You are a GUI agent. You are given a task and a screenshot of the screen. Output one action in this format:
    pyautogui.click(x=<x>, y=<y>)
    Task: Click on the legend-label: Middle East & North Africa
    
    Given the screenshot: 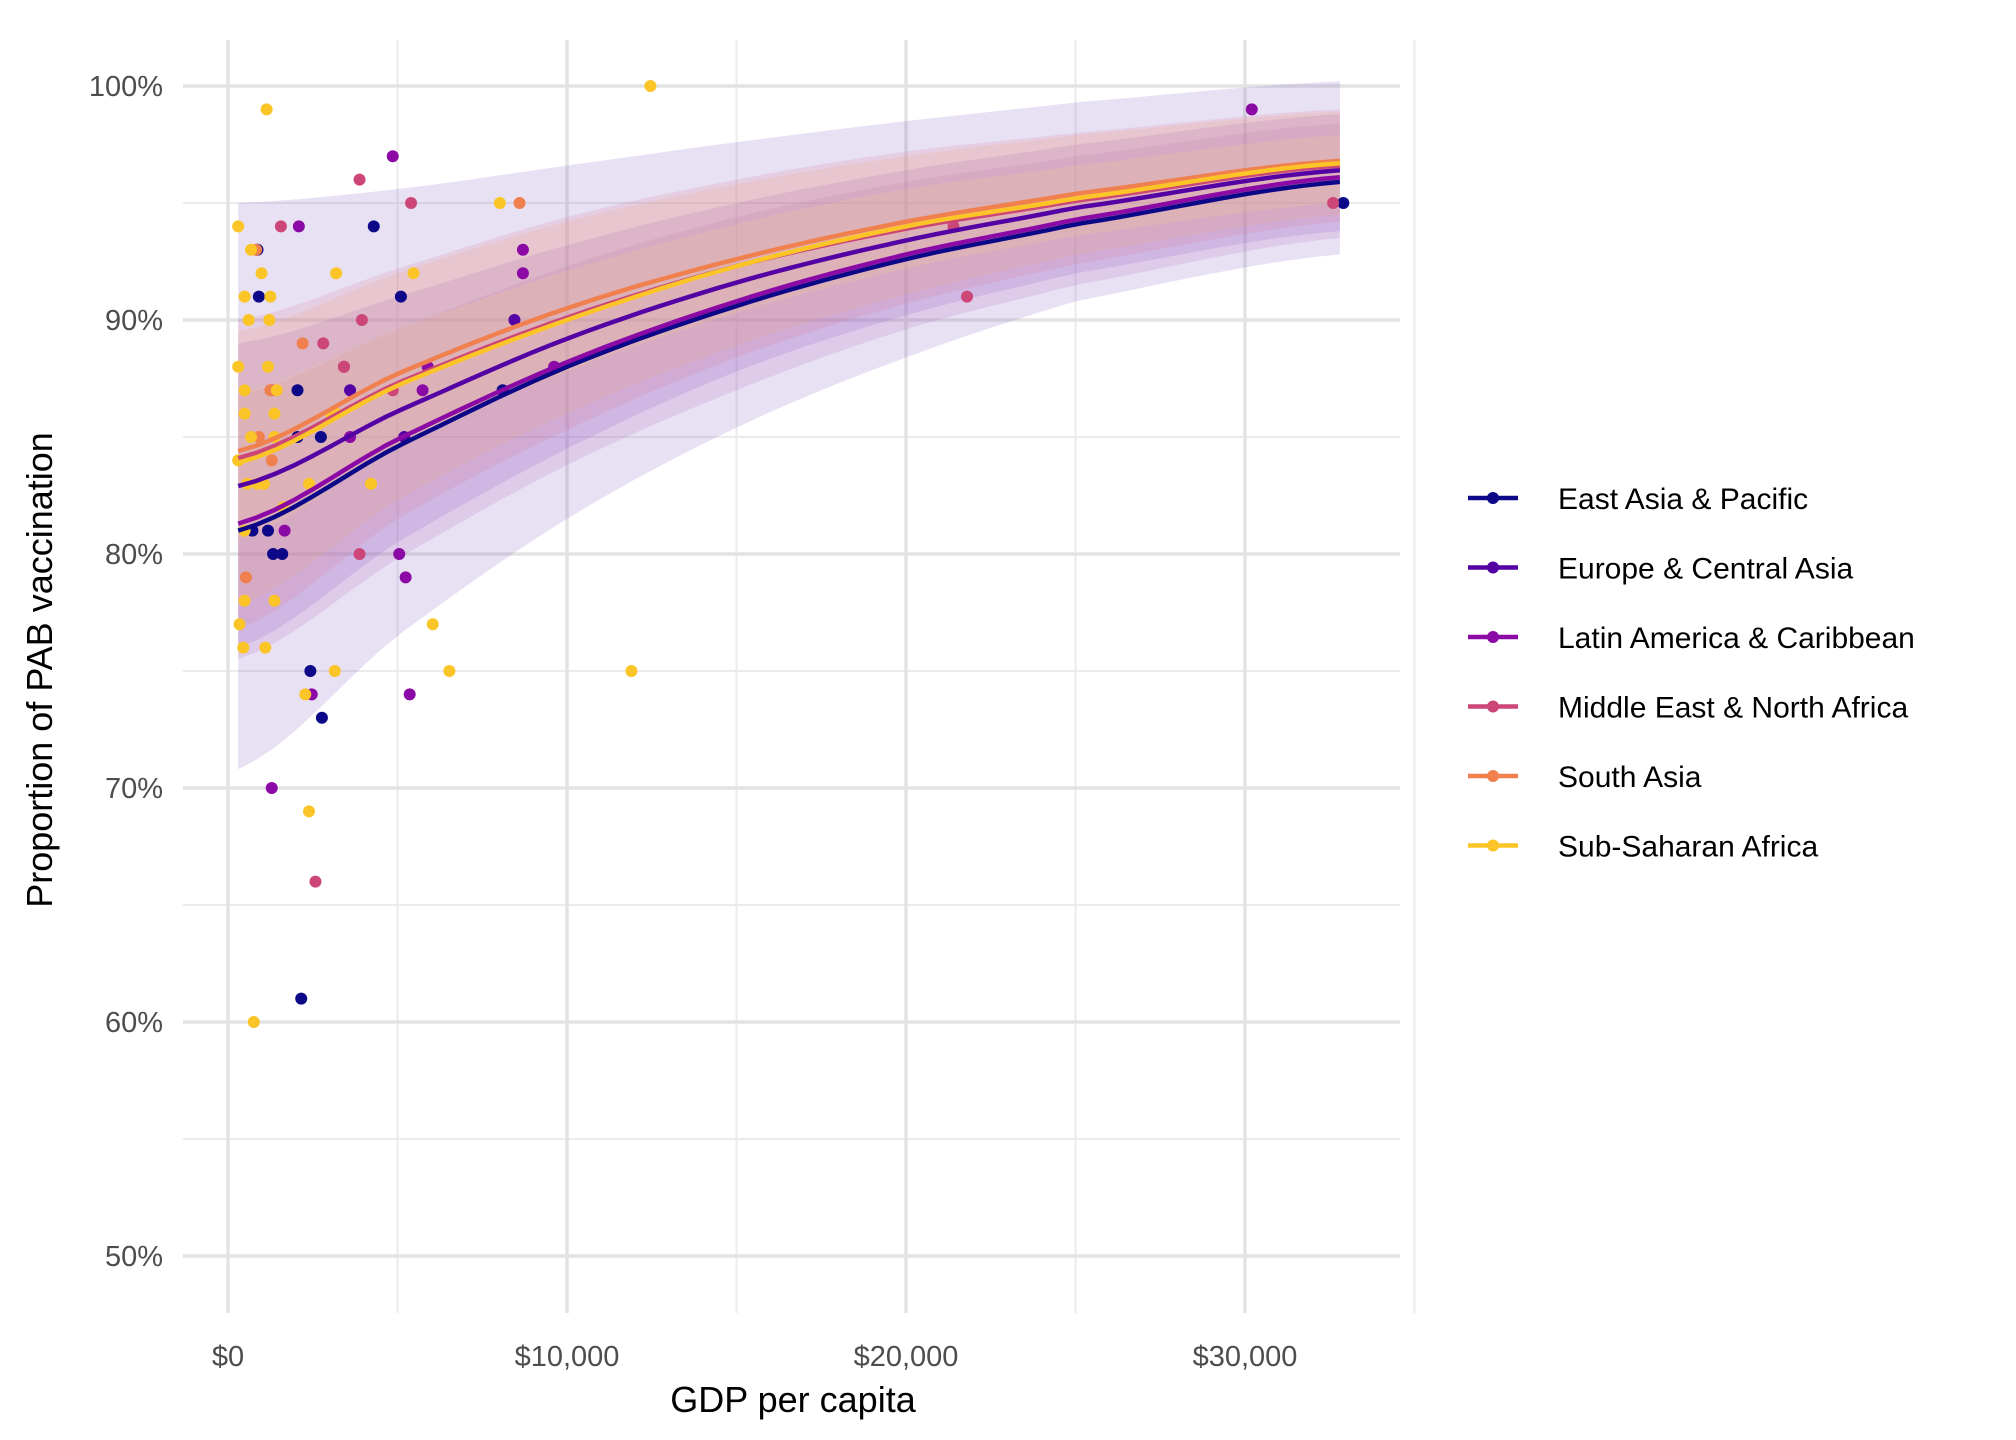 What is the action you would take?
    pyautogui.click(x=1733, y=708)
    